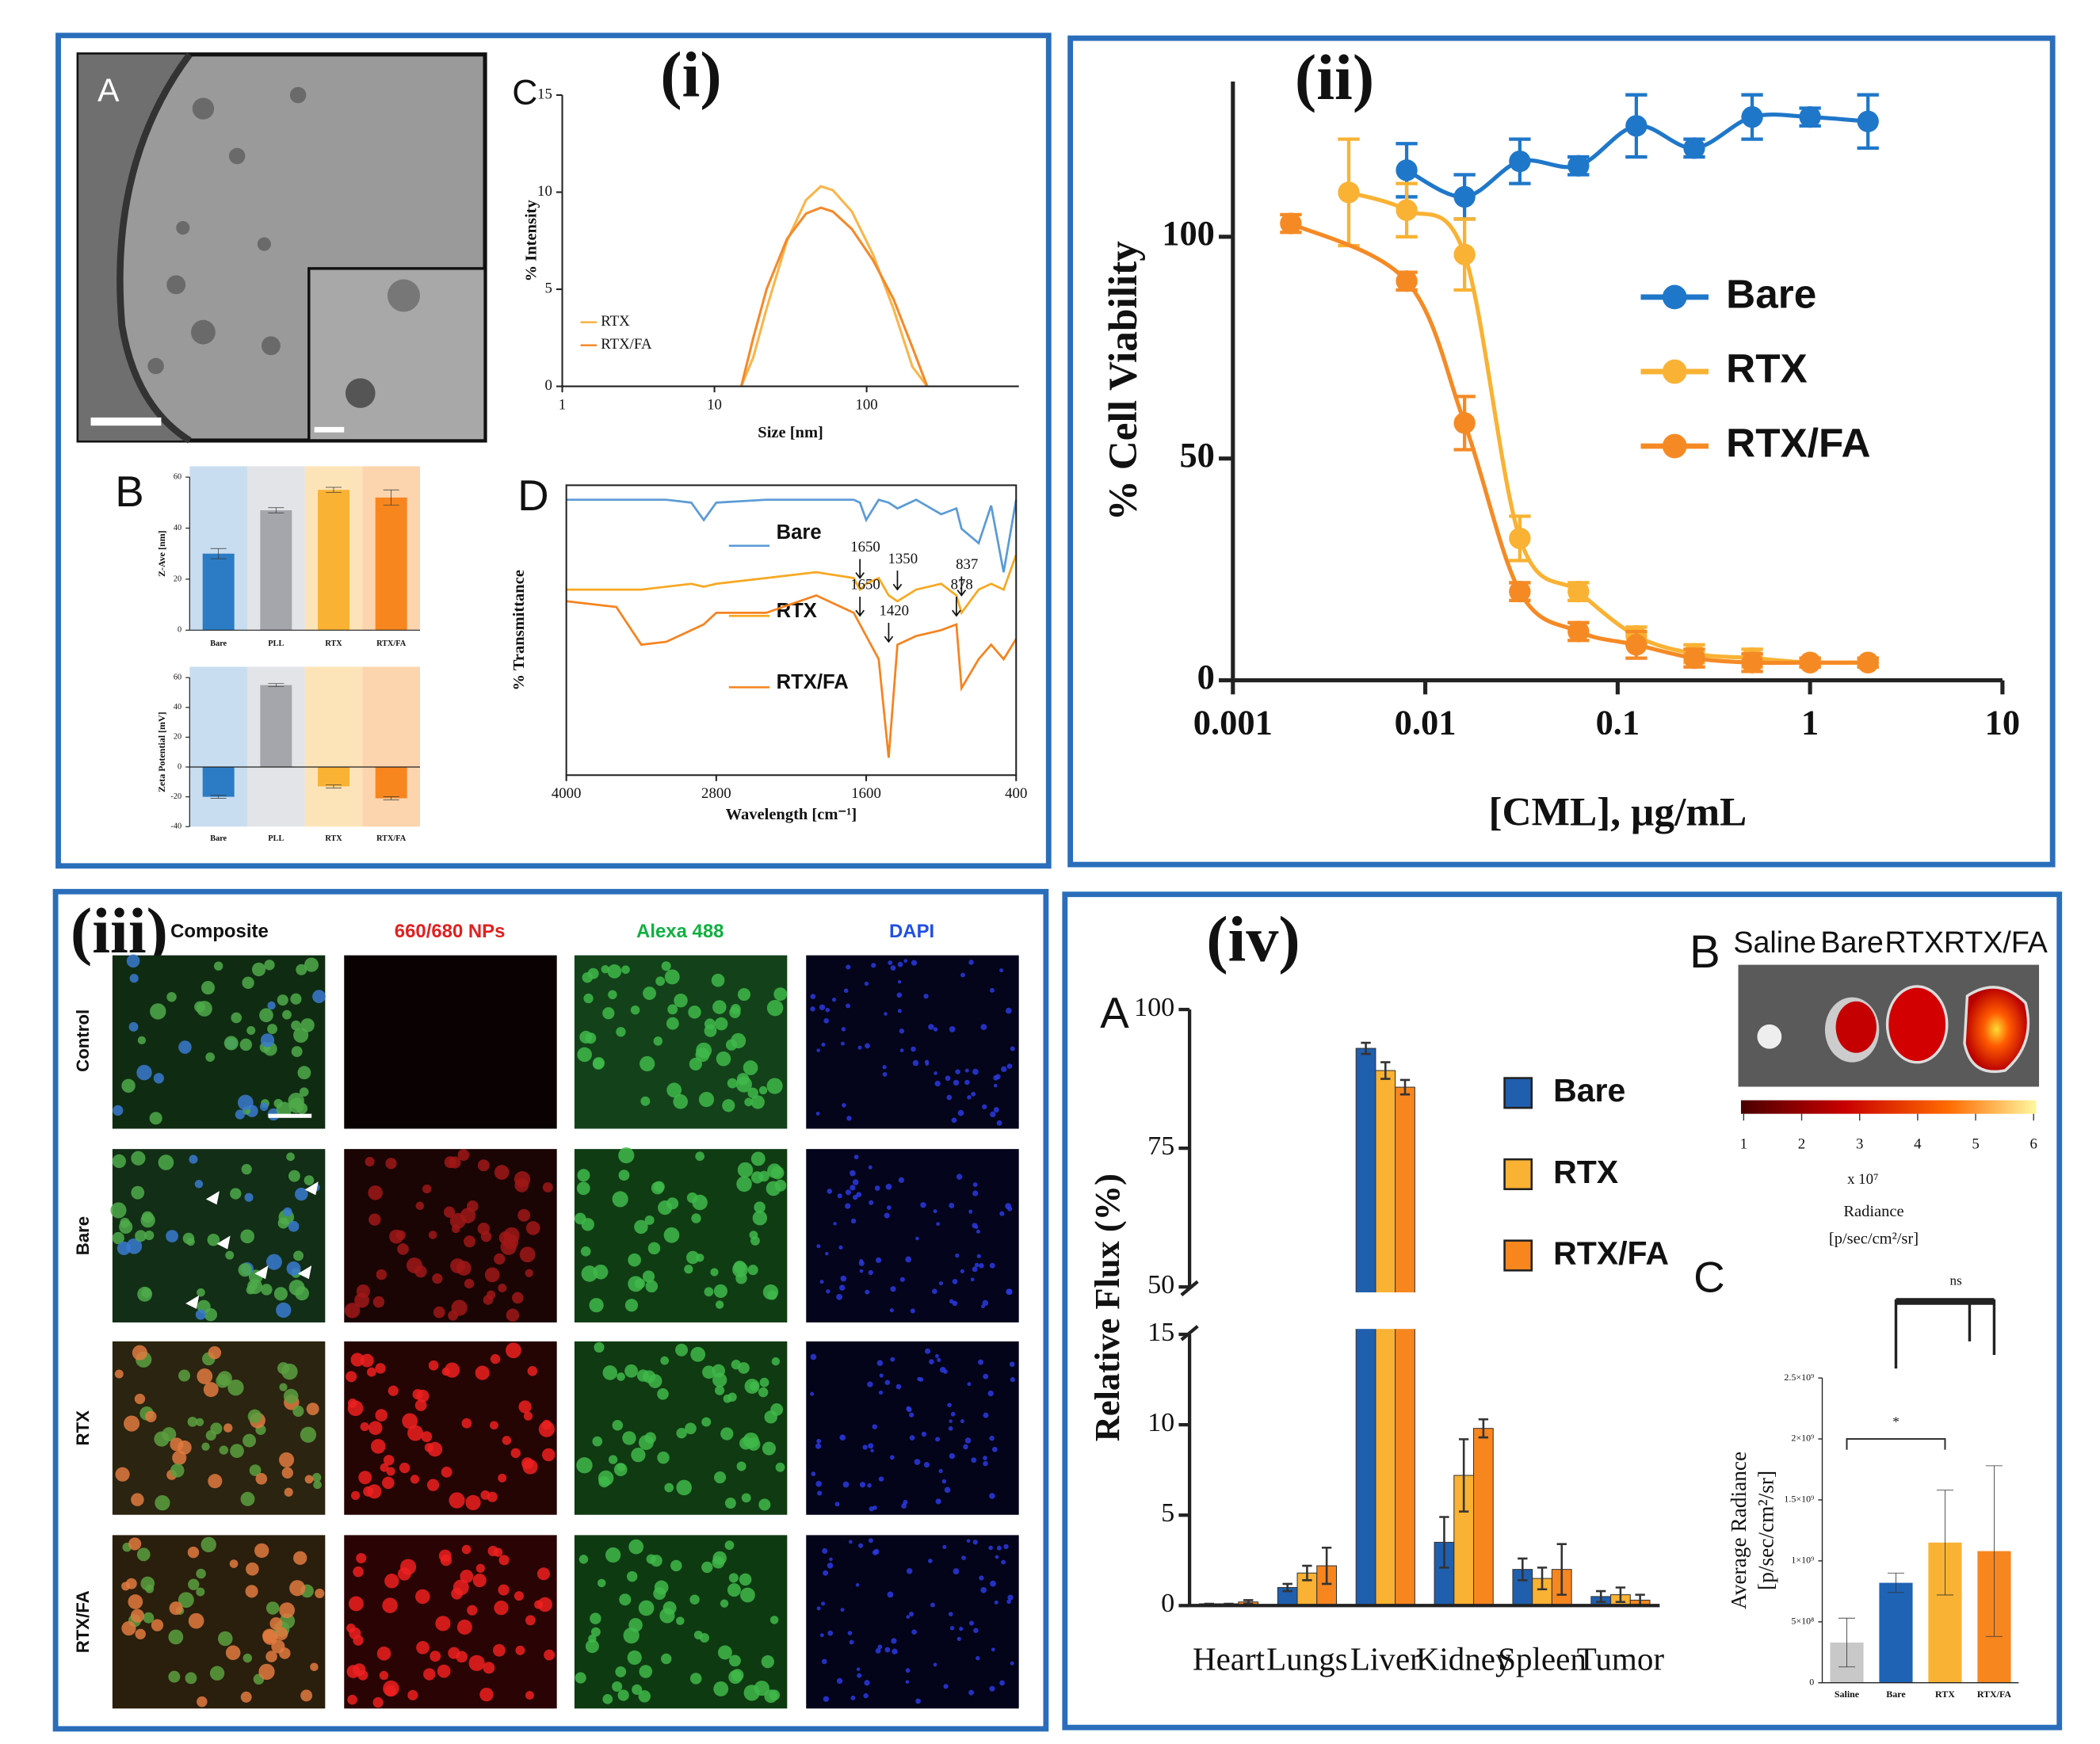 The height and width of the screenshot is (1744, 2100). What do you see at coordinates (1464, 1659) in the screenshot?
I see `x-tick-label: Kidney` at bounding box center [1464, 1659].